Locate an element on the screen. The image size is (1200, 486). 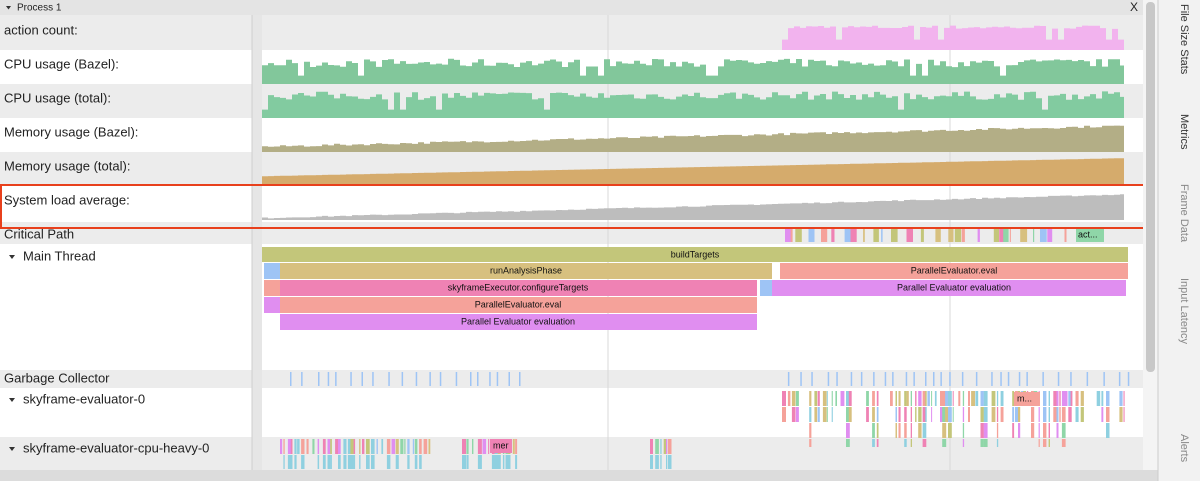
slice-label: Parallel Evaluator evaluation is located at coordinates (954, 287).